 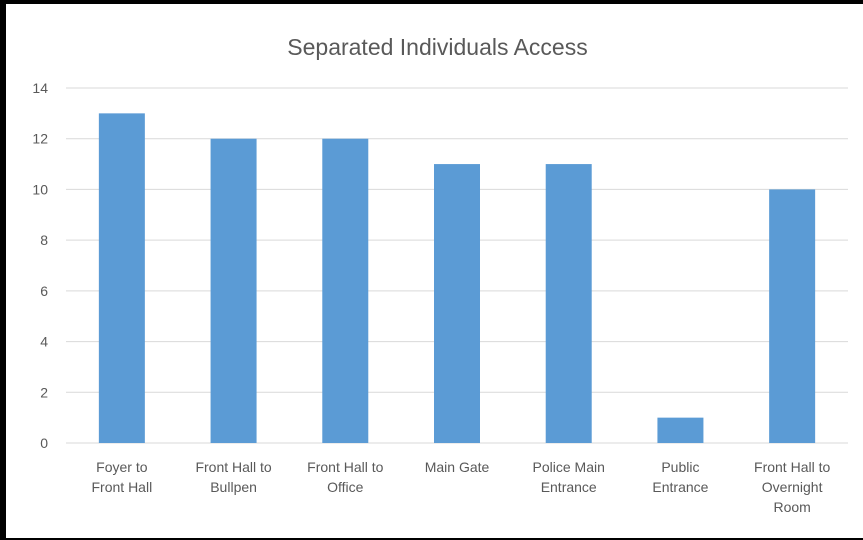 What do you see at coordinates (680, 477) in the screenshot?
I see `x-tick-label: Public Entrance` at bounding box center [680, 477].